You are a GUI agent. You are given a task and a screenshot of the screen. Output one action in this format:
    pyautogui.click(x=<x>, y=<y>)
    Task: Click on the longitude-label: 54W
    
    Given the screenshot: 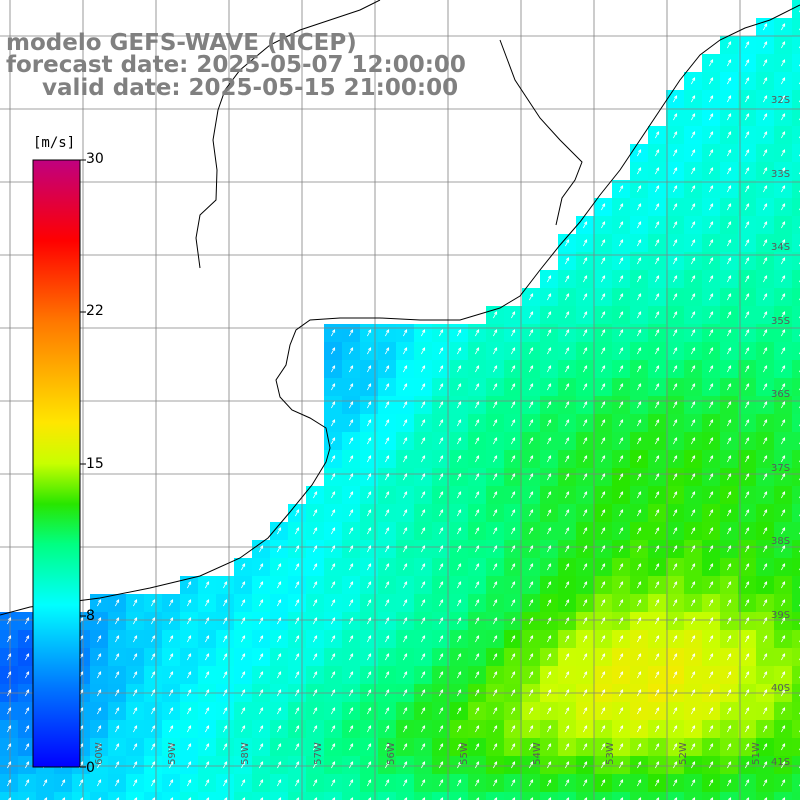 What is the action you would take?
    pyautogui.click(x=537, y=753)
    